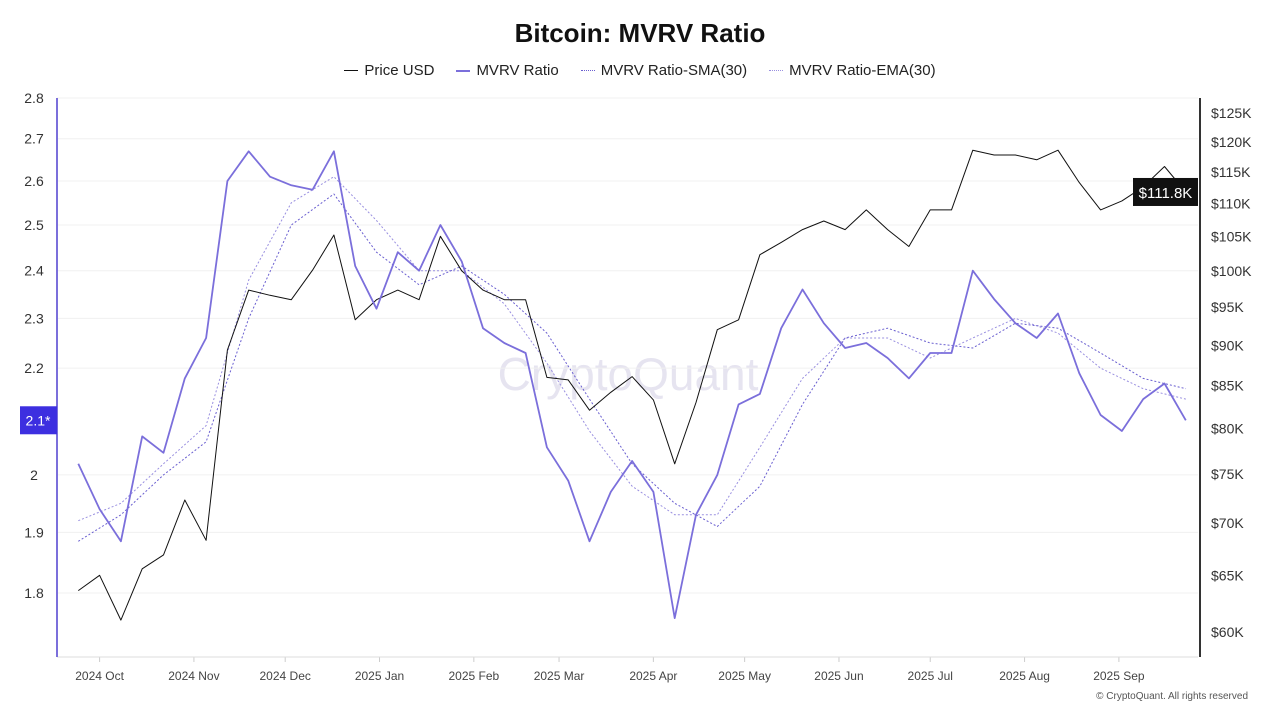 The height and width of the screenshot is (720, 1280). What do you see at coordinates (99, 676) in the screenshot?
I see `x-tick-label: 2024 Oct` at bounding box center [99, 676].